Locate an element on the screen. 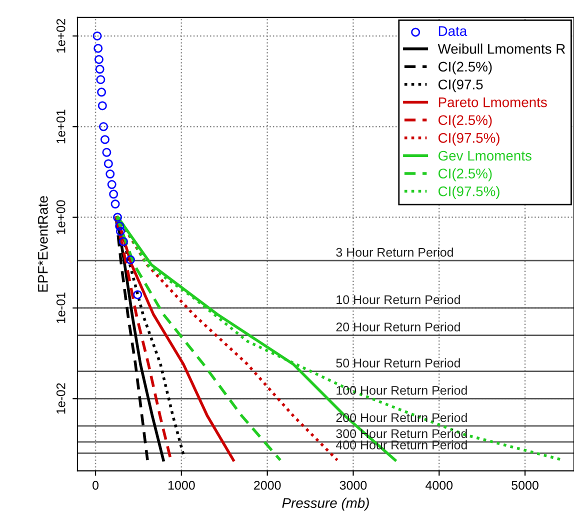  x-tick-label: 5000 is located at coordinates (525, 485).